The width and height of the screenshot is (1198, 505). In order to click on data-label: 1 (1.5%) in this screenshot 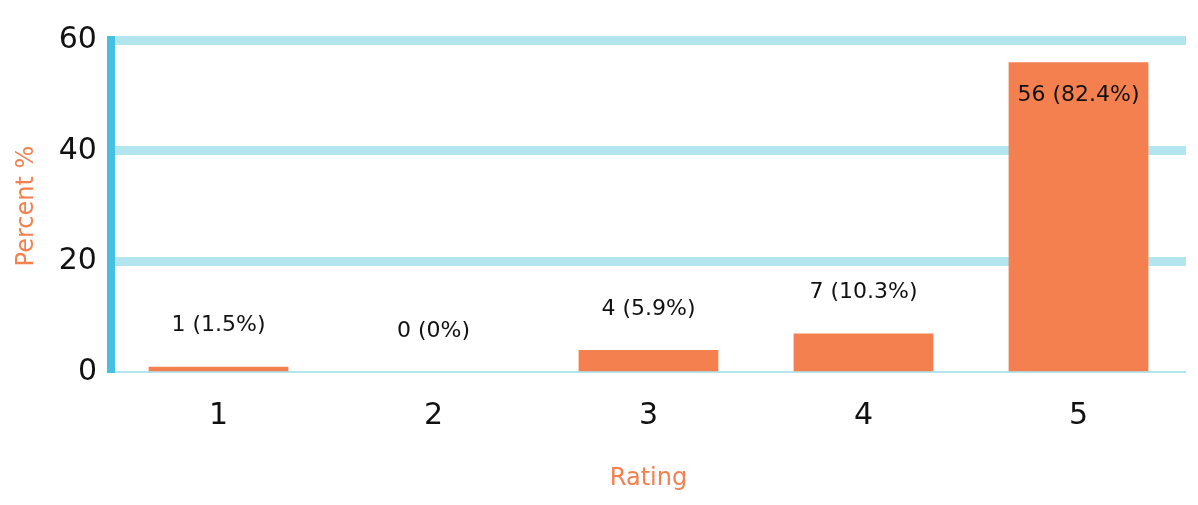, I will do `click(218, 324)`.